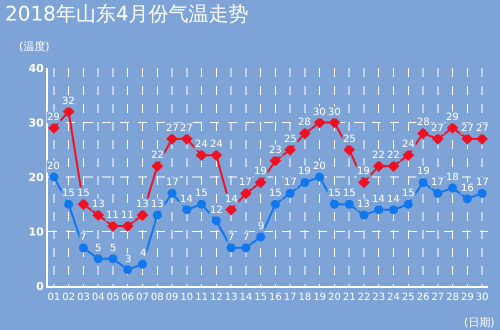 The height and width of the screenshot is (330, 500). Describe the element at coordinates (216, 210) in the screenshot. I see `data-label: 12` at that location.